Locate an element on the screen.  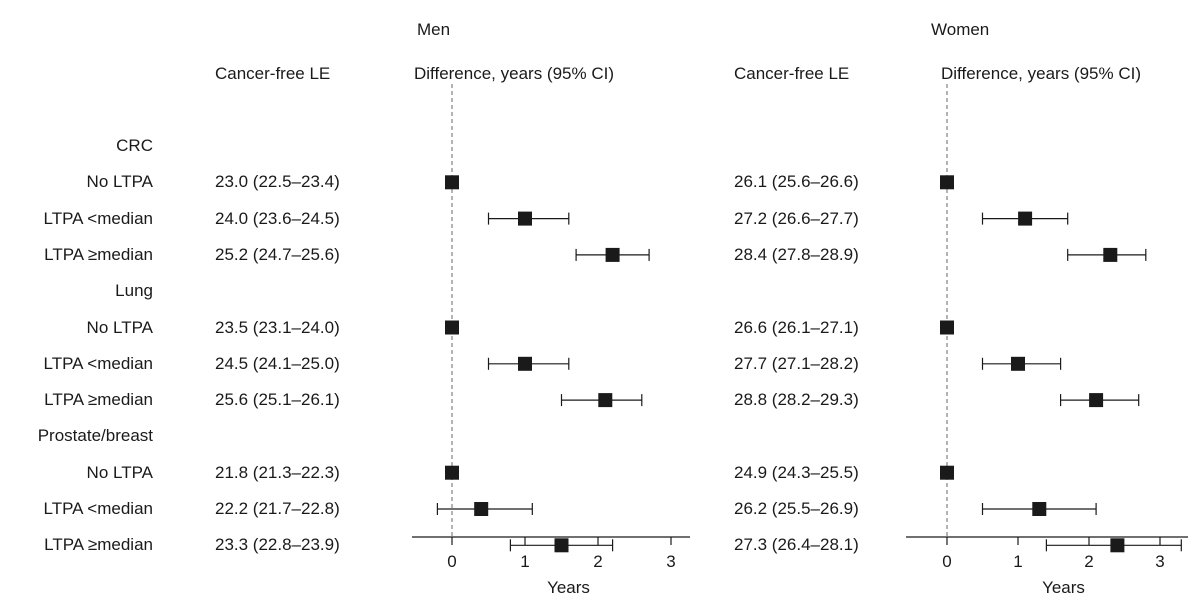
men-x-tick-label: 1 is located at coordinates (524, 561).